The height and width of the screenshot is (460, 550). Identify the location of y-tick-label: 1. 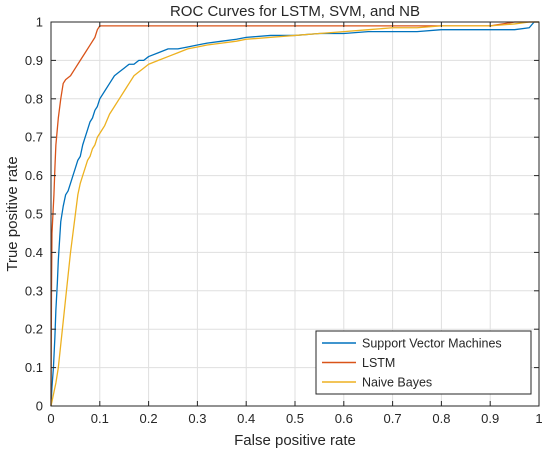
(39, 22).